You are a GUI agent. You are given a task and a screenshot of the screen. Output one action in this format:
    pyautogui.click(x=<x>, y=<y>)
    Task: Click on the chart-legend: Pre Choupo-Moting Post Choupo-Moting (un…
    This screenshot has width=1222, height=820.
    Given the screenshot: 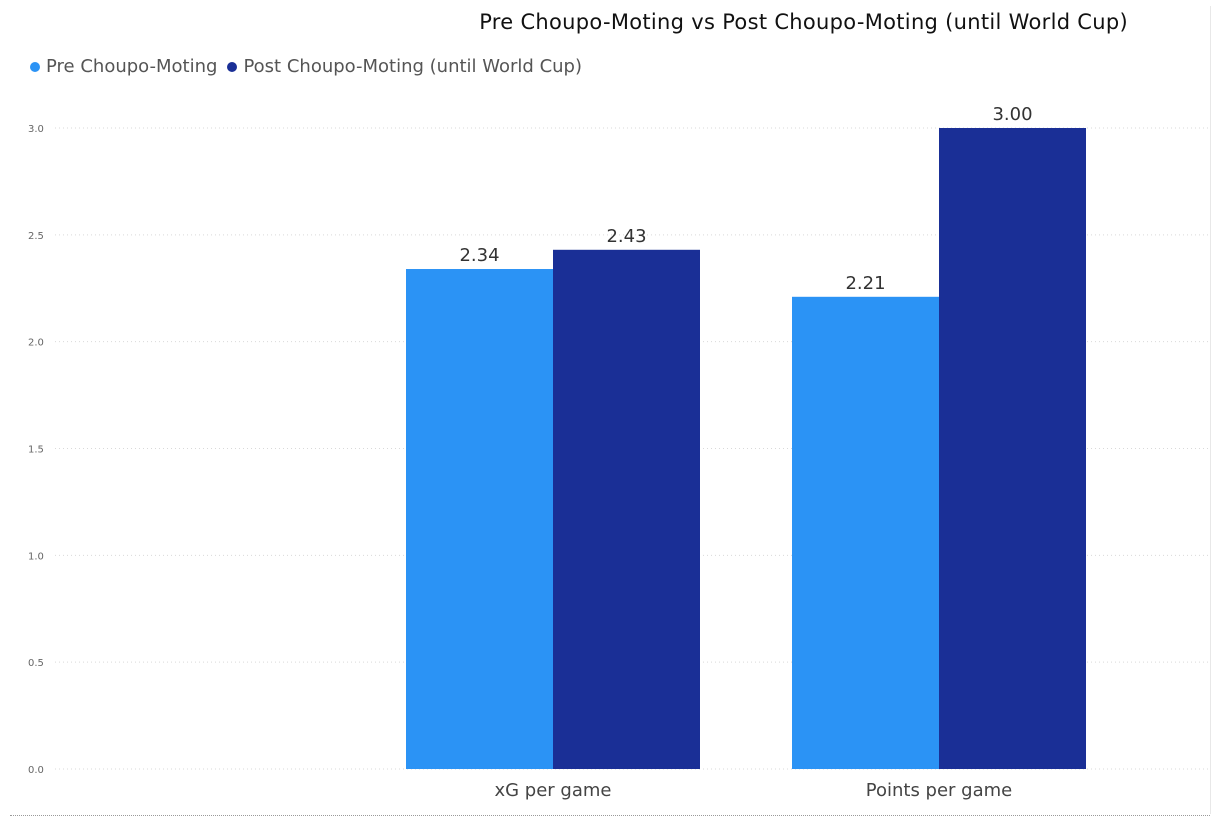 What is the action you would take?
    pyautogui.click(x=311, y=66)
    